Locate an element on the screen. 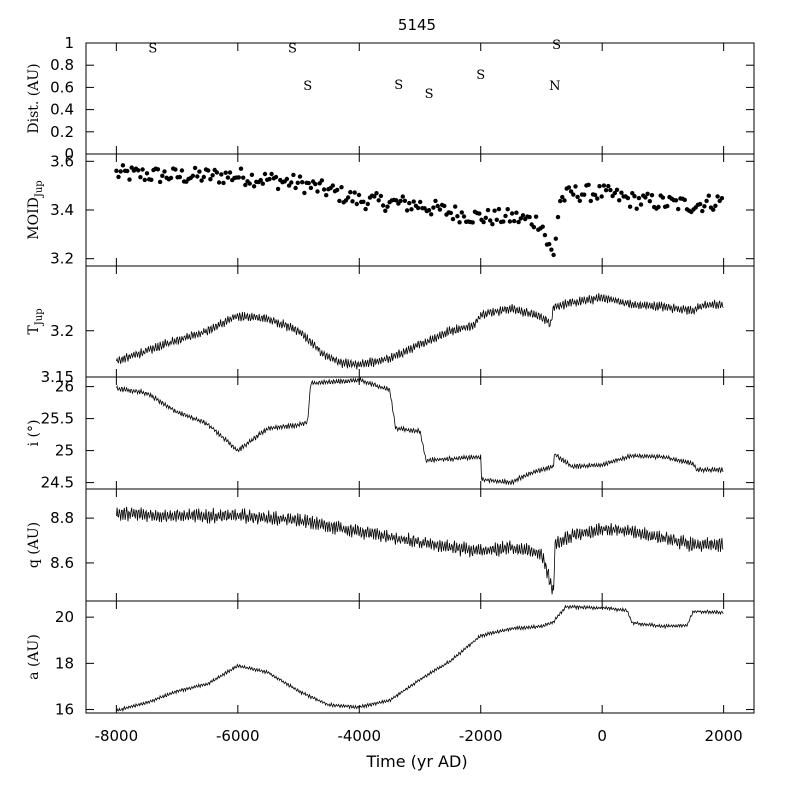 This screenshot has width=797, height=797. y-tick-label: 0.4 is located at coordinates (62, 110).